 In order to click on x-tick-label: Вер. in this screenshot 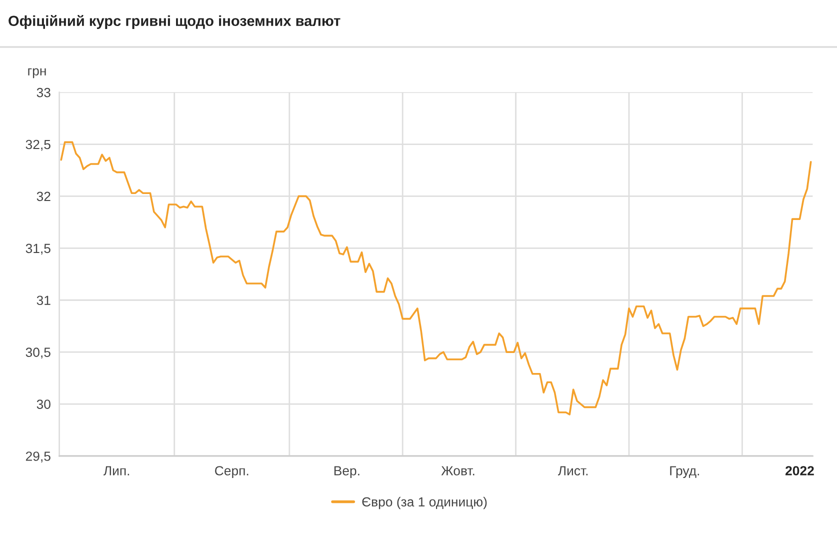, I will do `click(347, 472)`.